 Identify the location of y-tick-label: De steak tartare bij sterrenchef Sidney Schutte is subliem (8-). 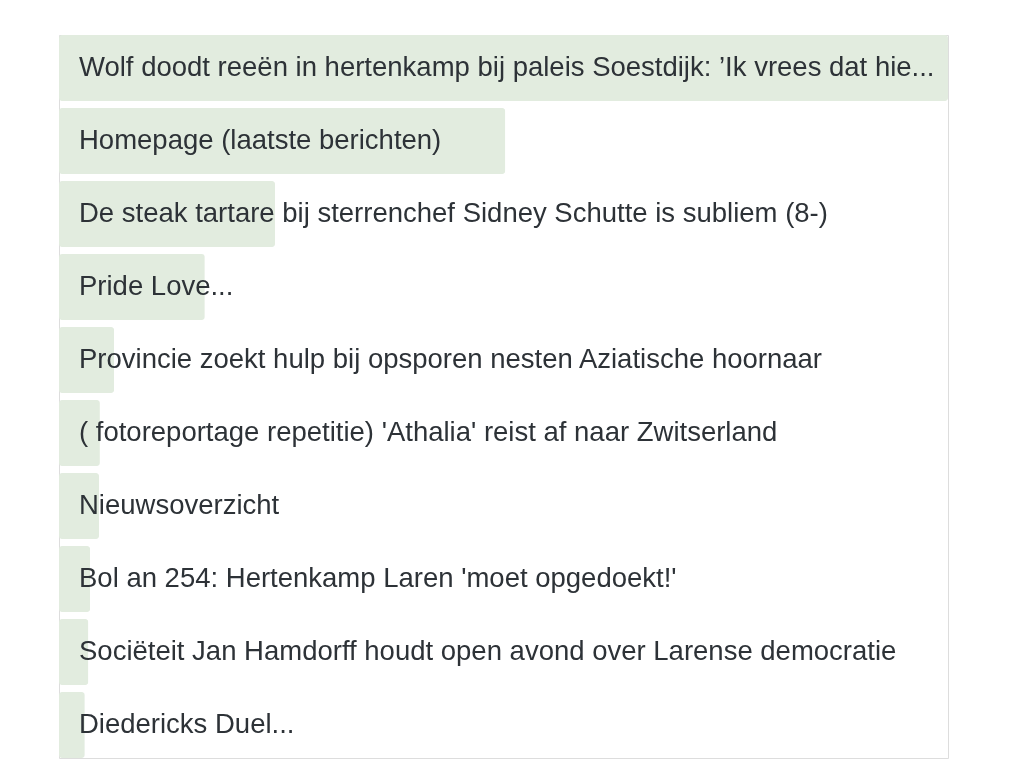
(453, 212).